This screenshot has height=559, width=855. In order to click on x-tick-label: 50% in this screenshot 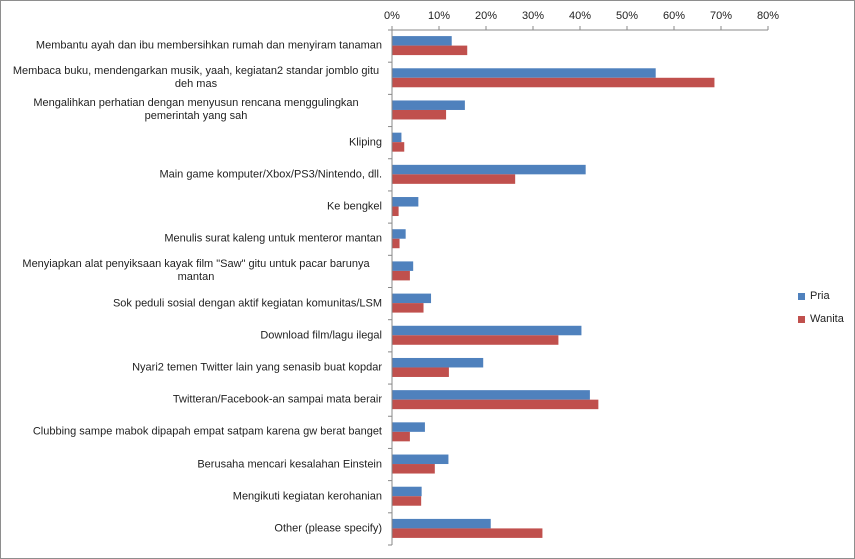, I will do `click(627, 16)`.